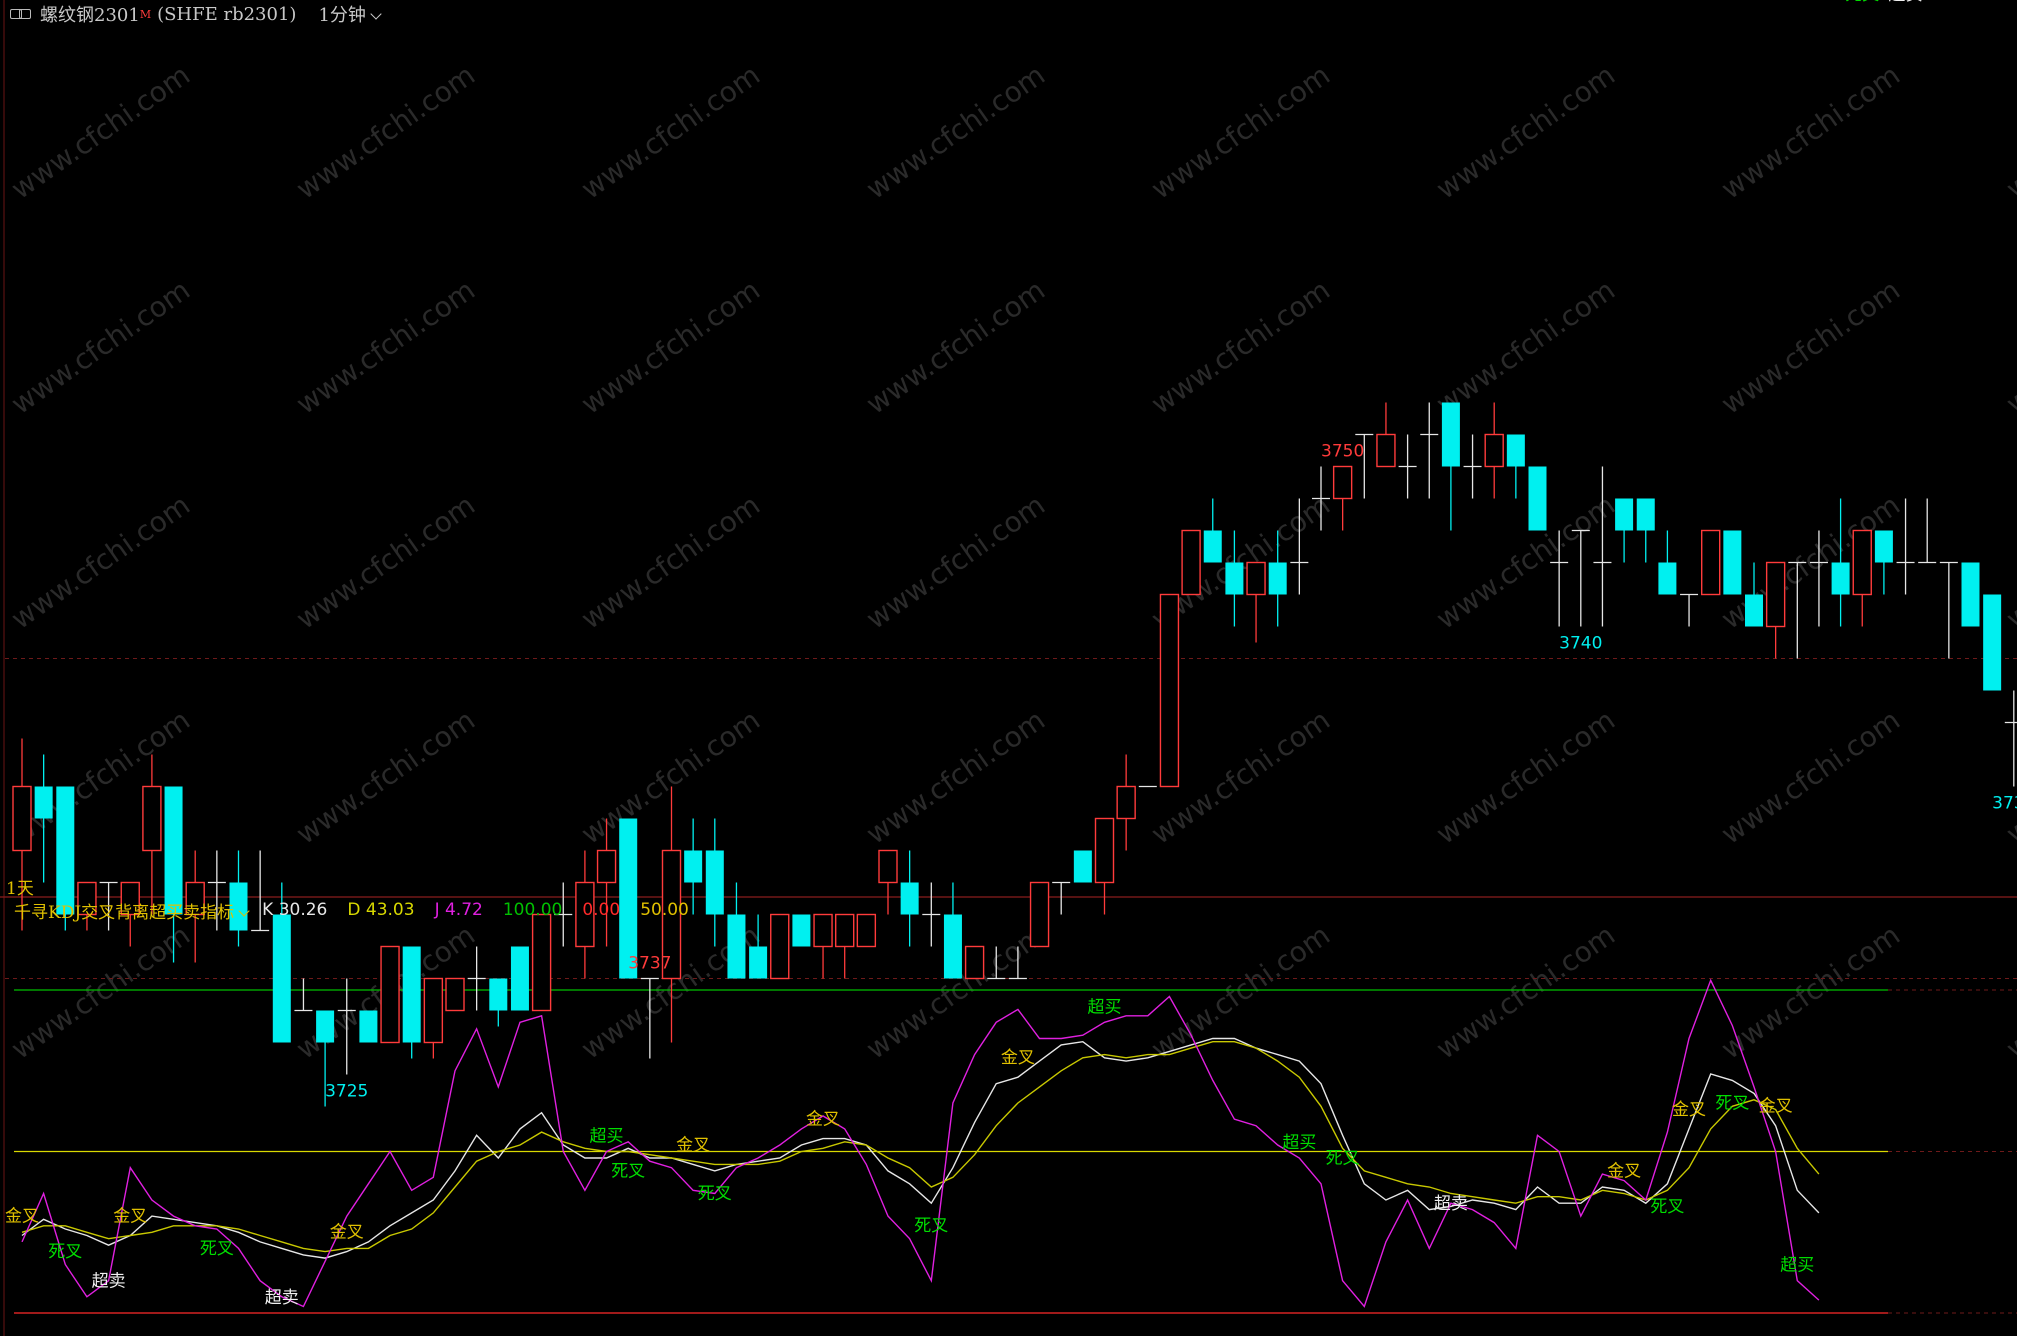  Describe the element at coordinates (1342, 452) in the screenshot. I see `price-label-high: 3750` at that location.